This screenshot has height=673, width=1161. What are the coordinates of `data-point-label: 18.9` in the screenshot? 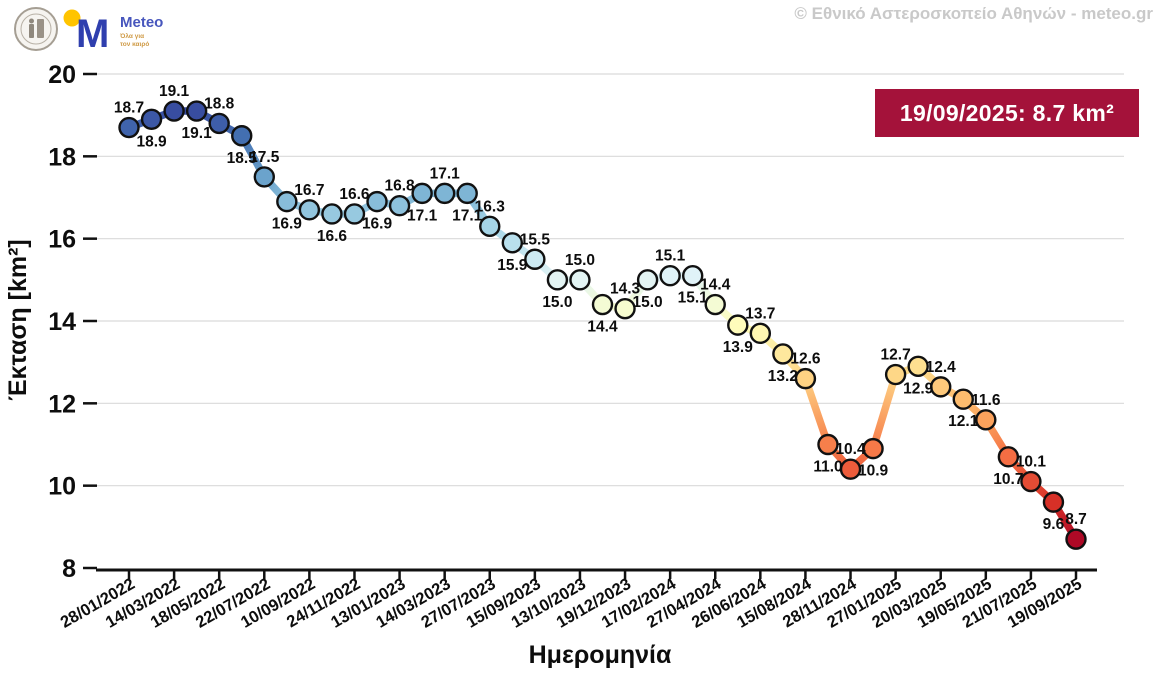 It's located at (151, 141).